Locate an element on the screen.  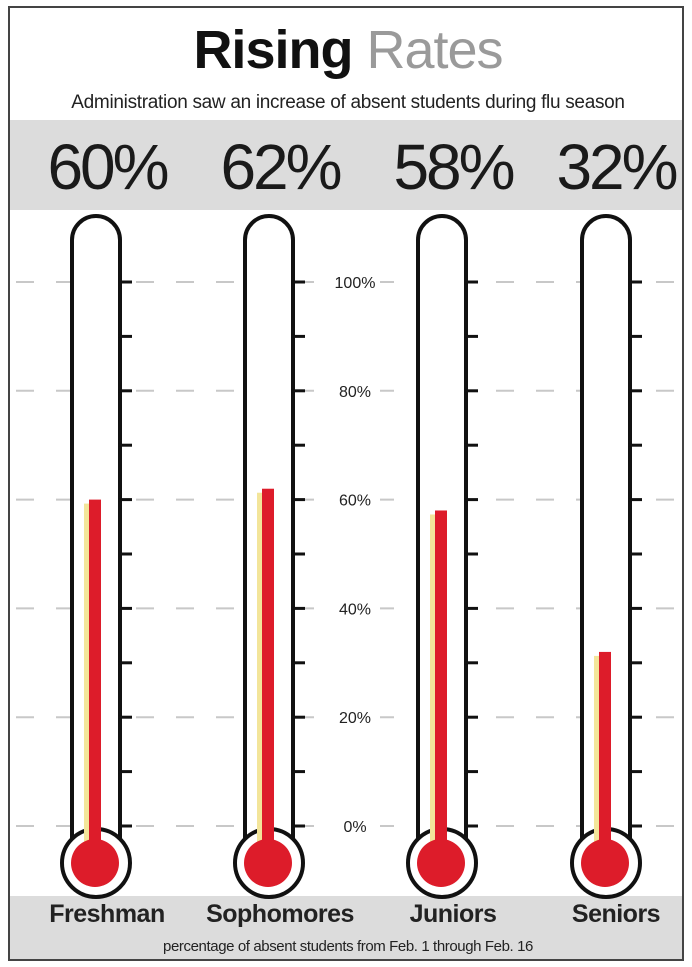
category-label-seniors: Seniors is located at coordinates (616, 914).